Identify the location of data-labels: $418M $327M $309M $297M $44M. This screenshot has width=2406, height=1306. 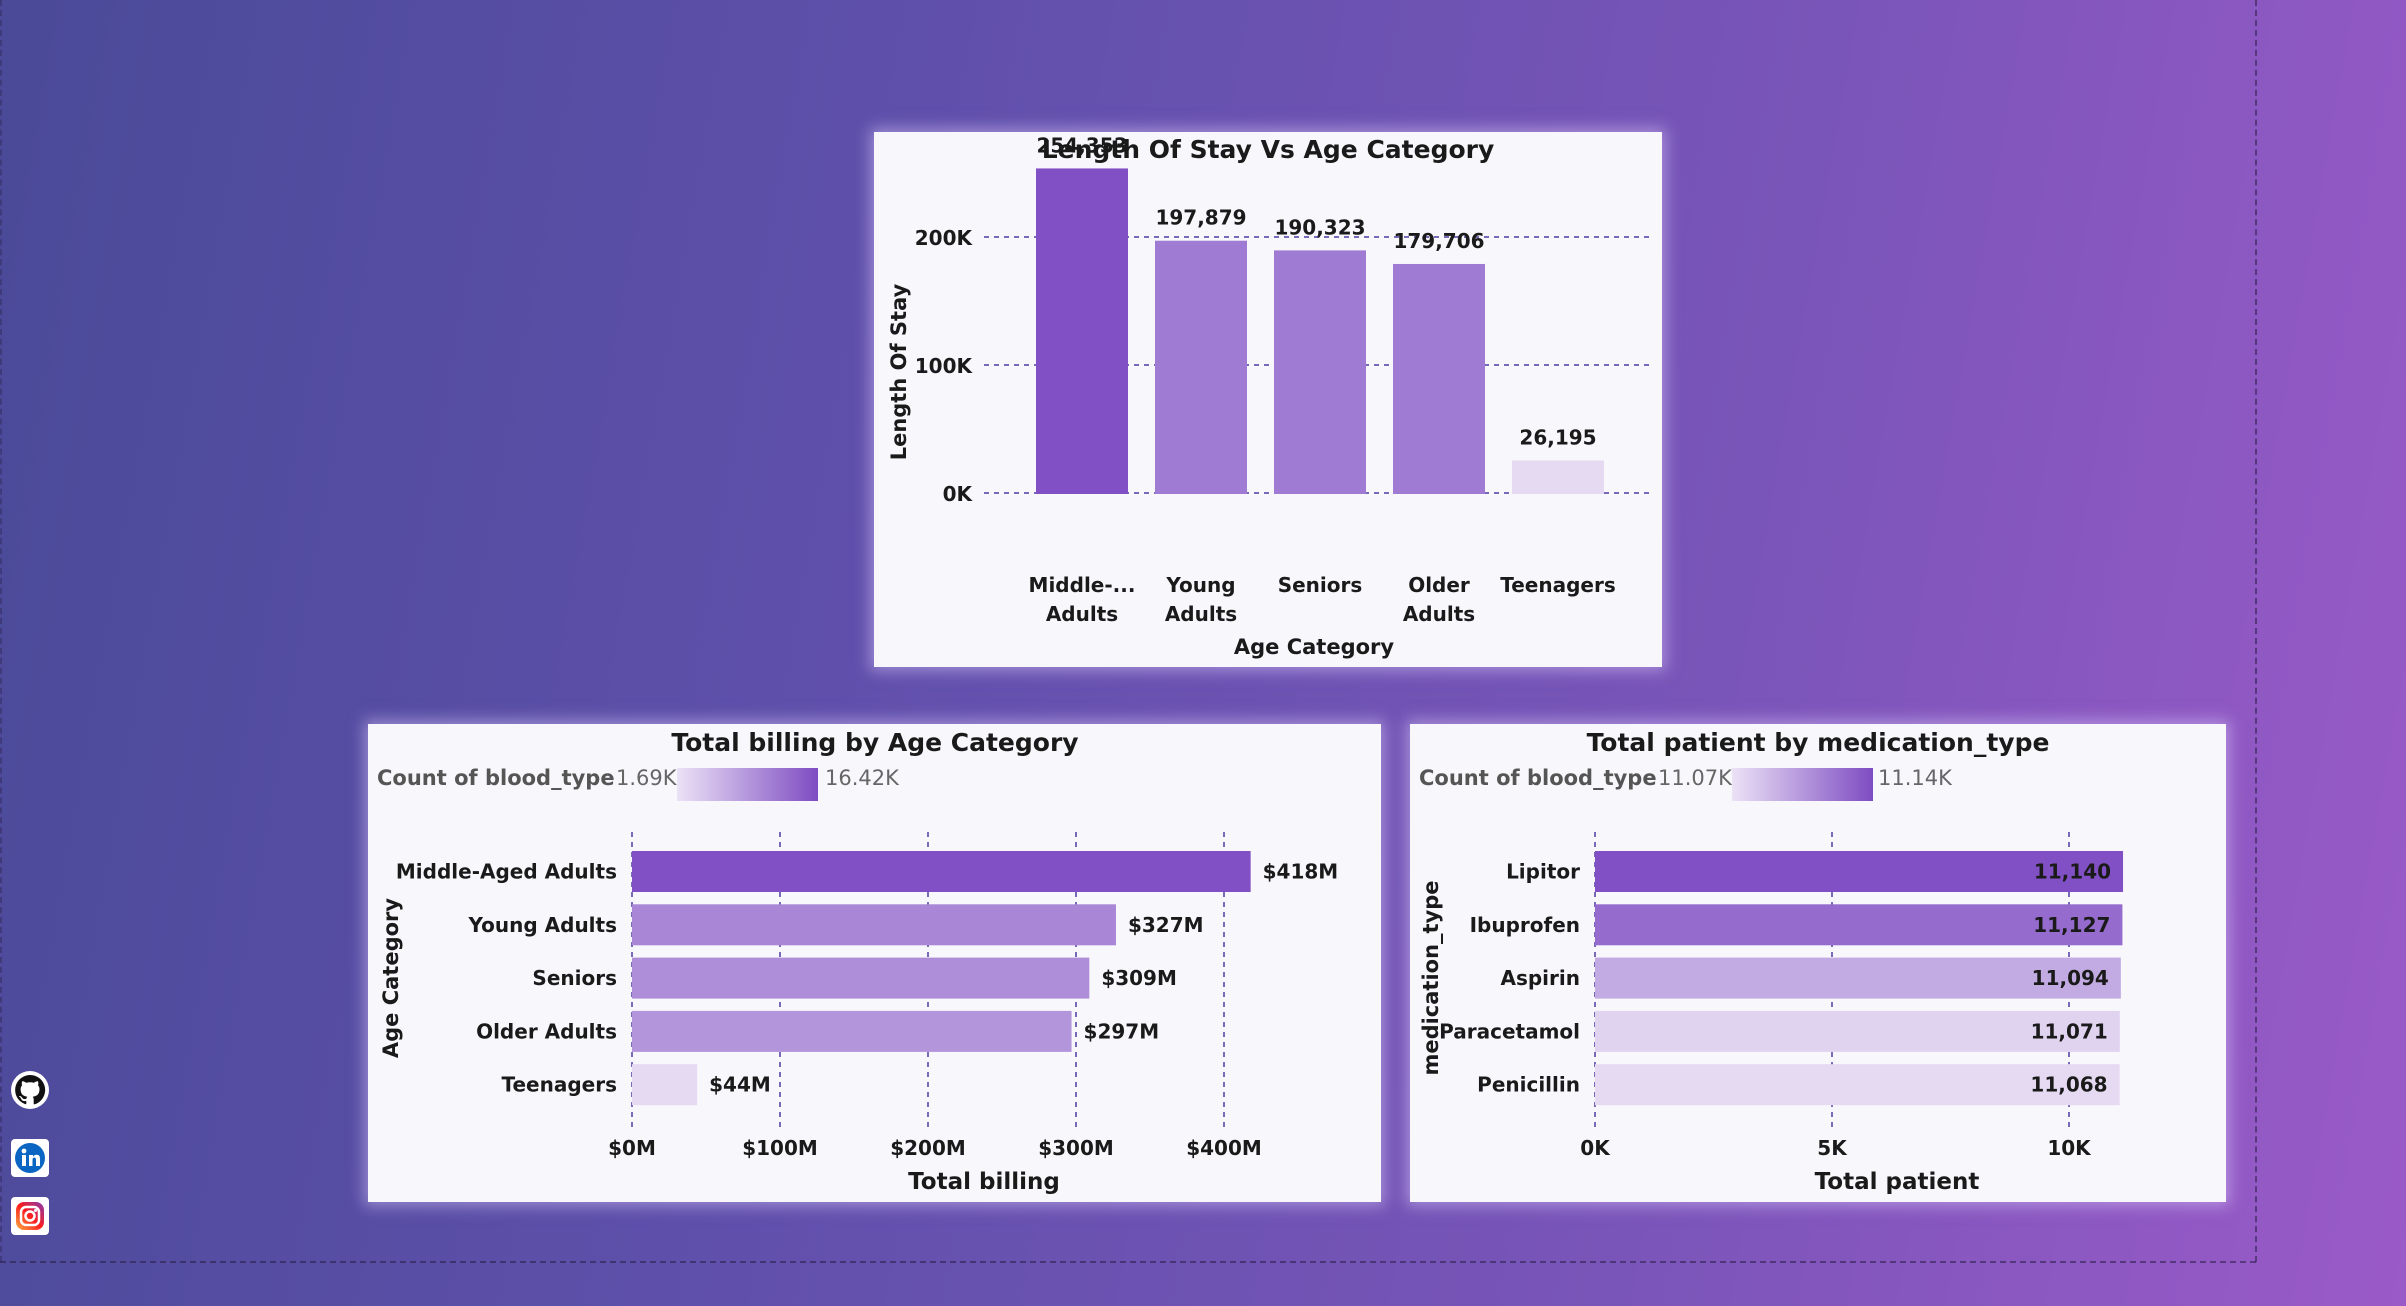
(1023, 978).